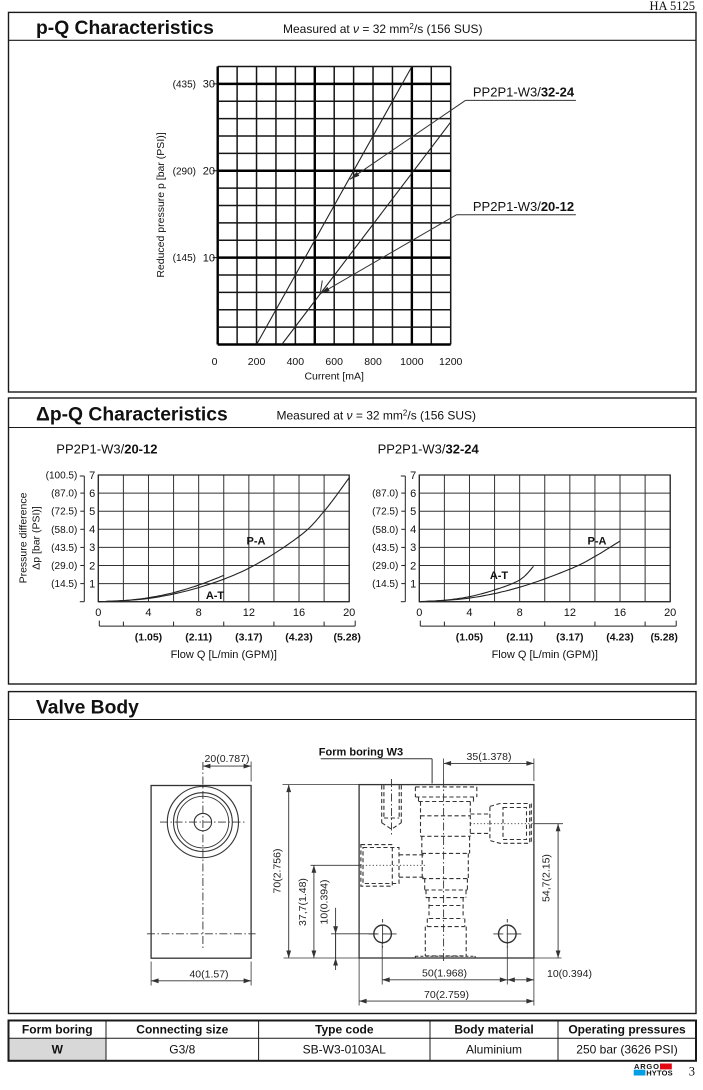 The height and width of the screenshot is (1090, 703). I want to click on svg-text: 70(2.756), so click(278, 871).